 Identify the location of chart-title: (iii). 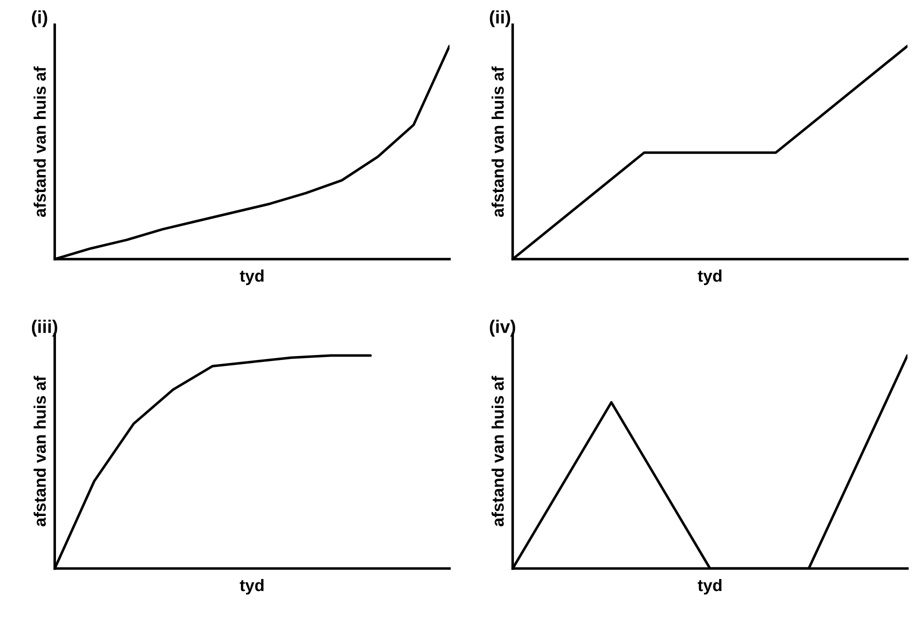
(45, 328).